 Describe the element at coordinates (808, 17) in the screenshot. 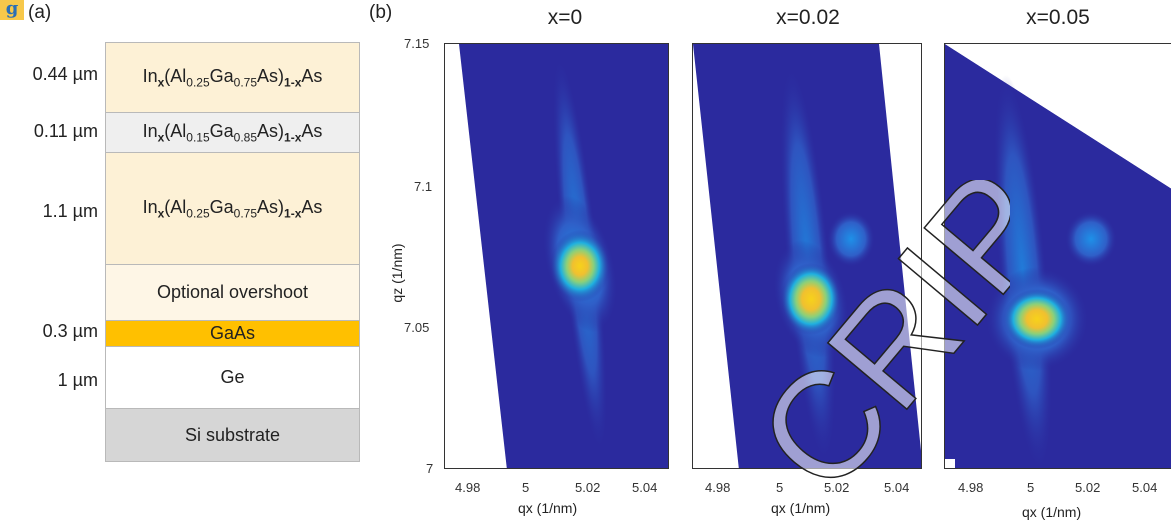

I see `map-title-x002: x=0.02` at that location.